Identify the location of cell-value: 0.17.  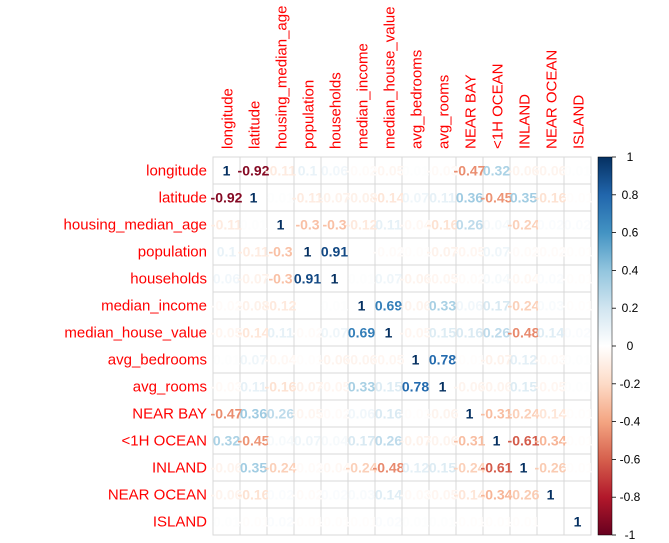
(496, 306).